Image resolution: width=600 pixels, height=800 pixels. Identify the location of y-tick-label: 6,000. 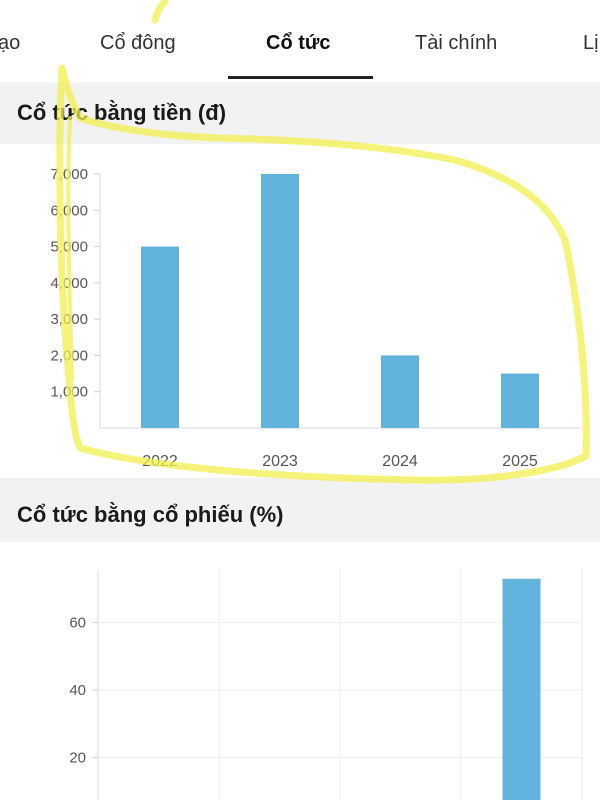
(69, 210).